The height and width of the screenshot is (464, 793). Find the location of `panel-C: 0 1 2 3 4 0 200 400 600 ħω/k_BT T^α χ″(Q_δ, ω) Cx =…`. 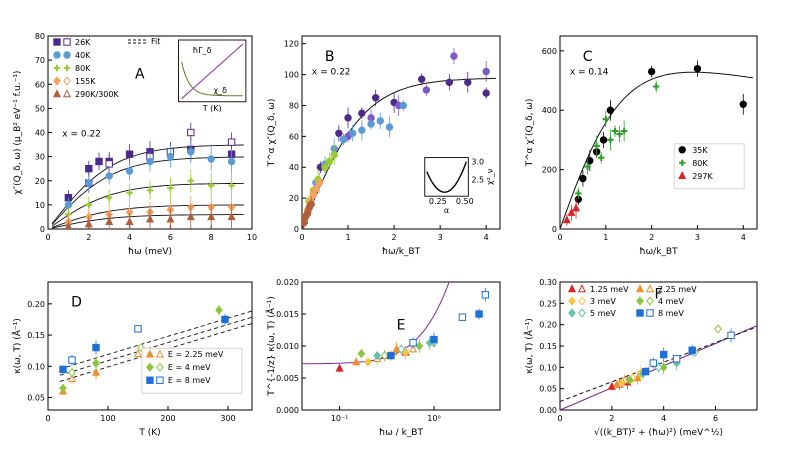

panel-C: 0 1 2 3 4 0 200 400 600 ħω/k_BT T^α χ″(Q_δ, ω) Cx =… is located at coordinates (641, 146).